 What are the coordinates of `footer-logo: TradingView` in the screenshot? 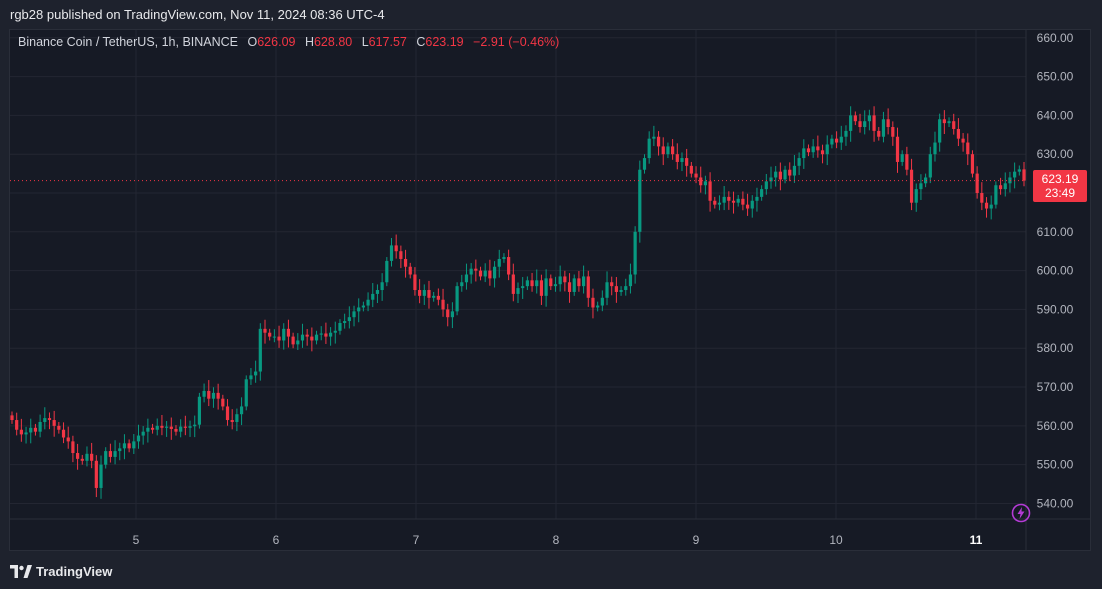 It's located at (61, 571).